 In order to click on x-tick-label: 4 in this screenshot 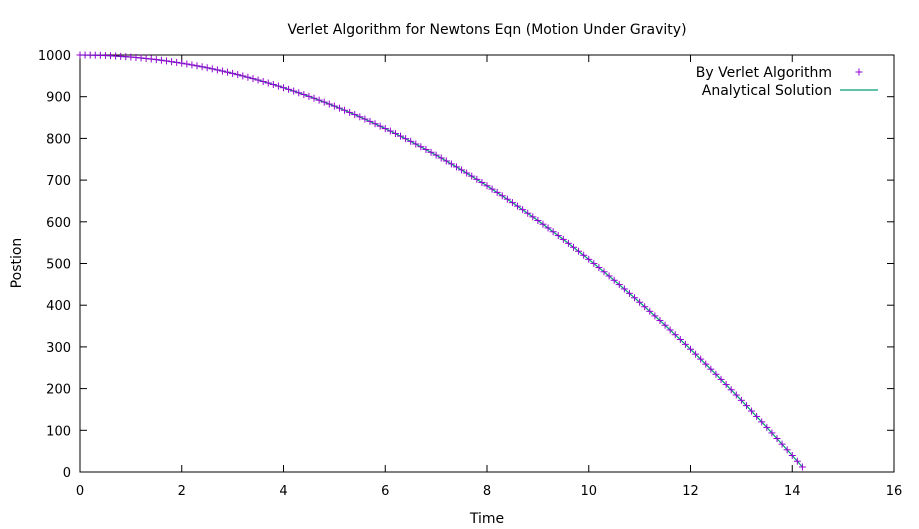, I will do `click(283, 491)`.